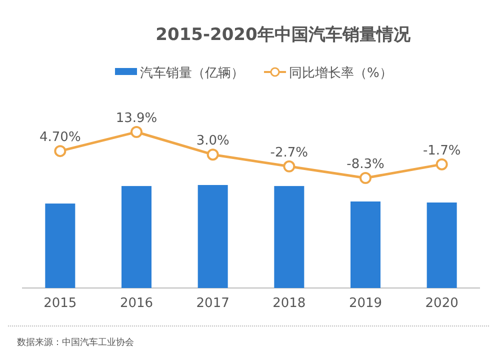  Describe the element at coordinates (441, 150) in the screenshot. I see `data-label: -1.7%` at that location.